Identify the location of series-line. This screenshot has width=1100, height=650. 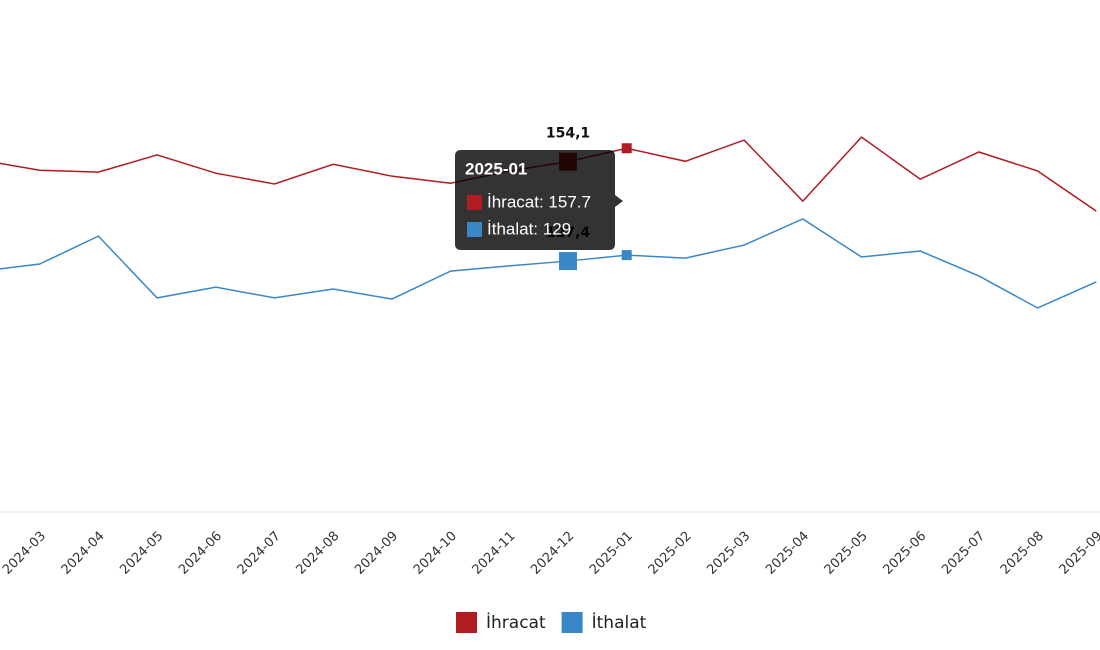
(548, 263).